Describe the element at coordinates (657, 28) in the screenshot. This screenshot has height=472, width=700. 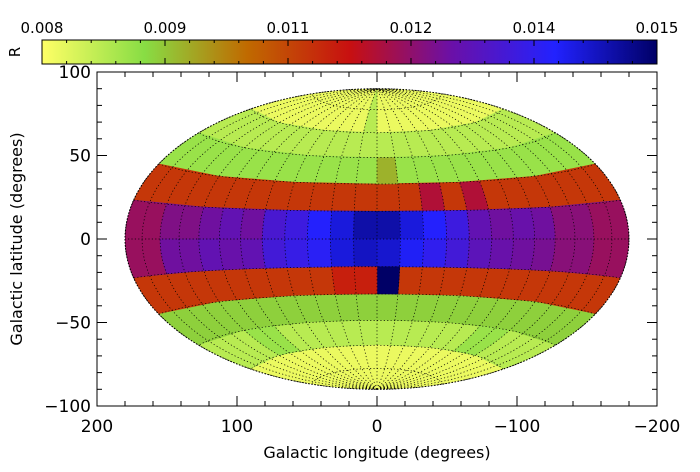
I see `colorbar-tick-label: 0.015` at that location.